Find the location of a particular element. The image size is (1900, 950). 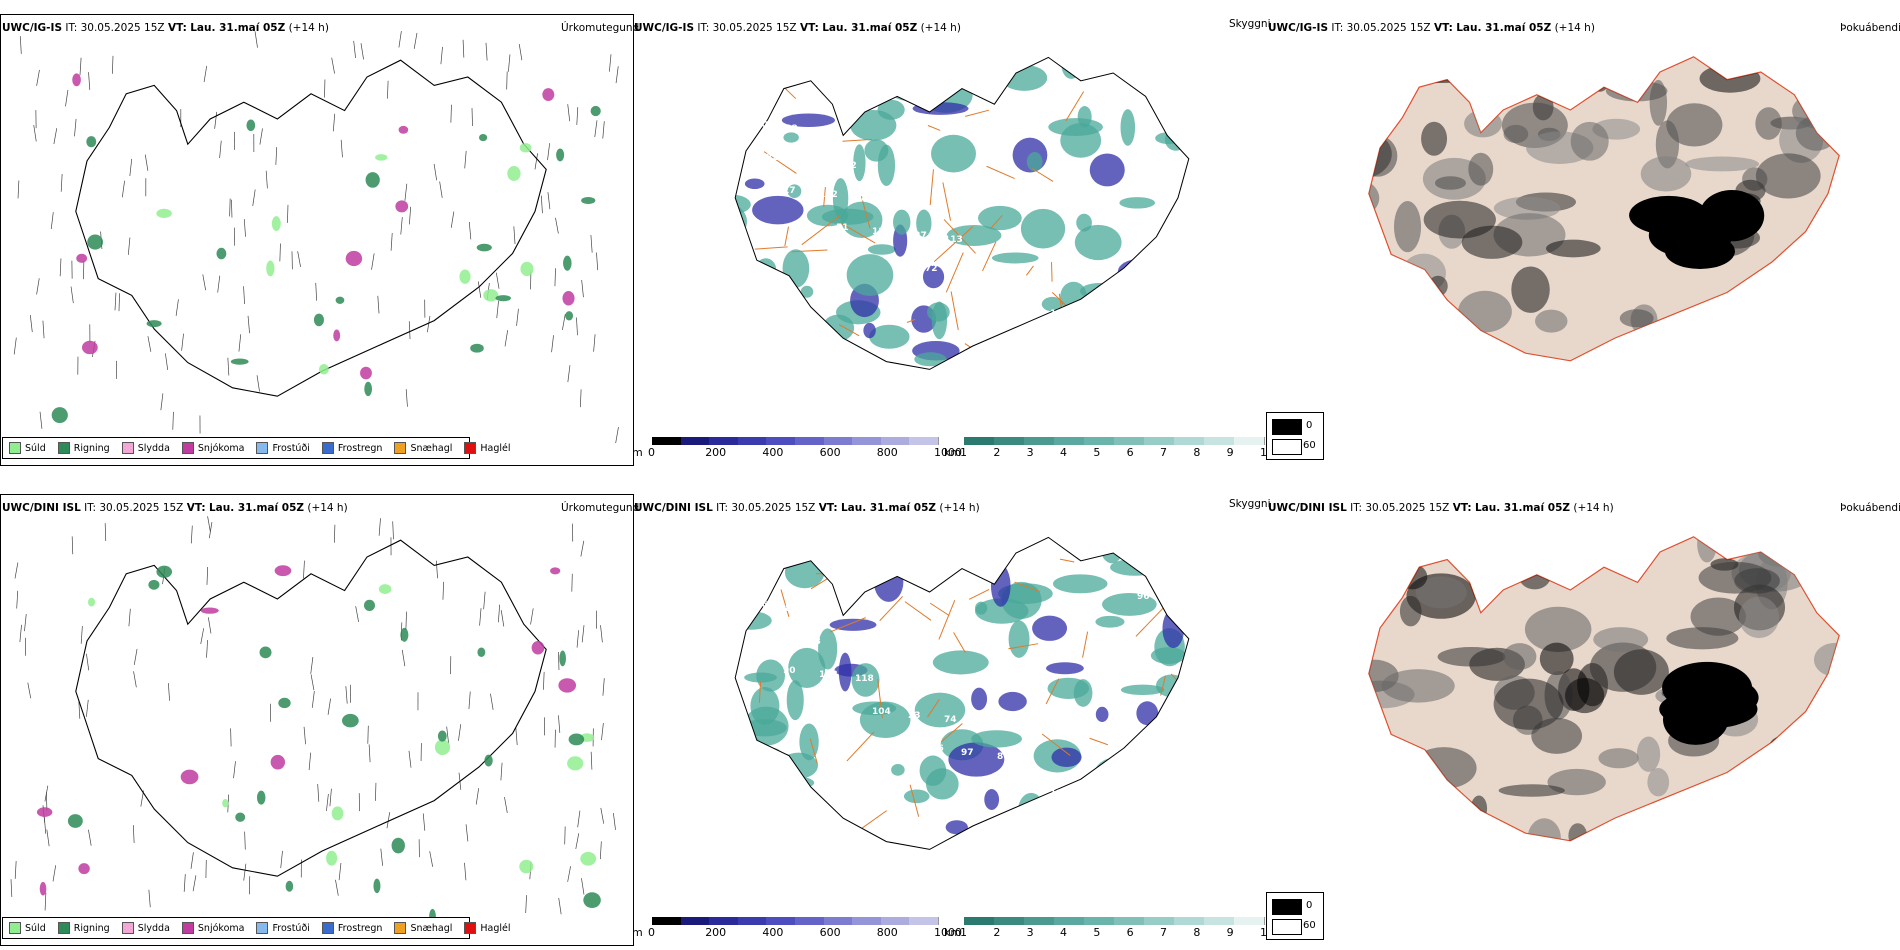

colorbar-tick: 6 is located at coordinates (1130, 452).